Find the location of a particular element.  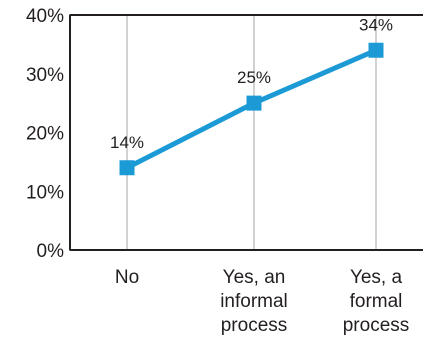

data-label-3: 34% is located at coordinates (376, 24).